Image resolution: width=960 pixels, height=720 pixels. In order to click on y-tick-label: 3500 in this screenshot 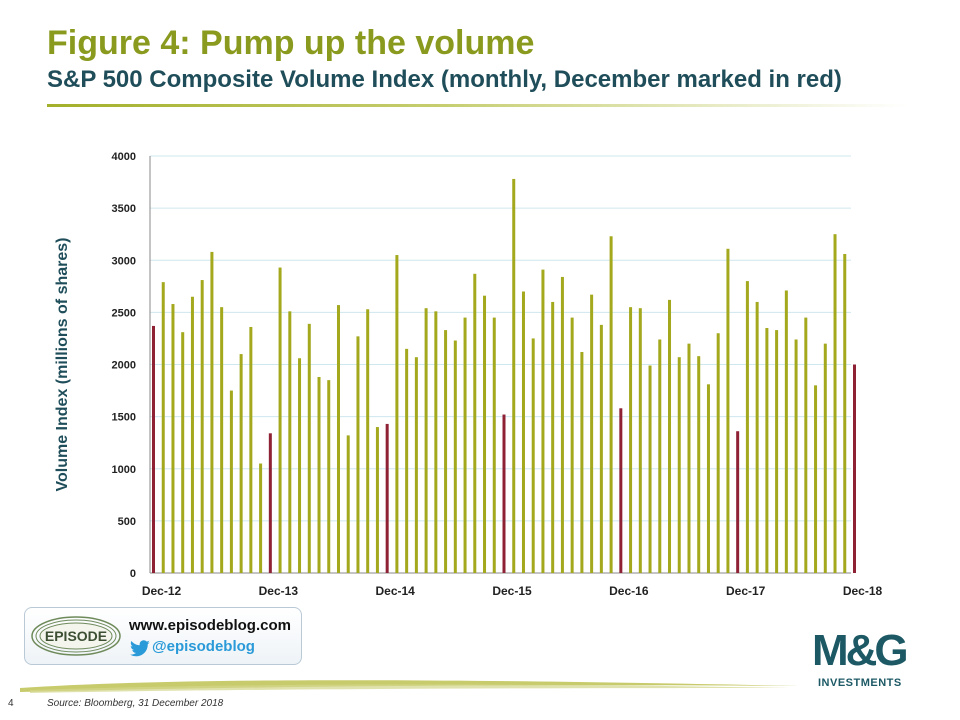, I will do `click(124, 209)`.